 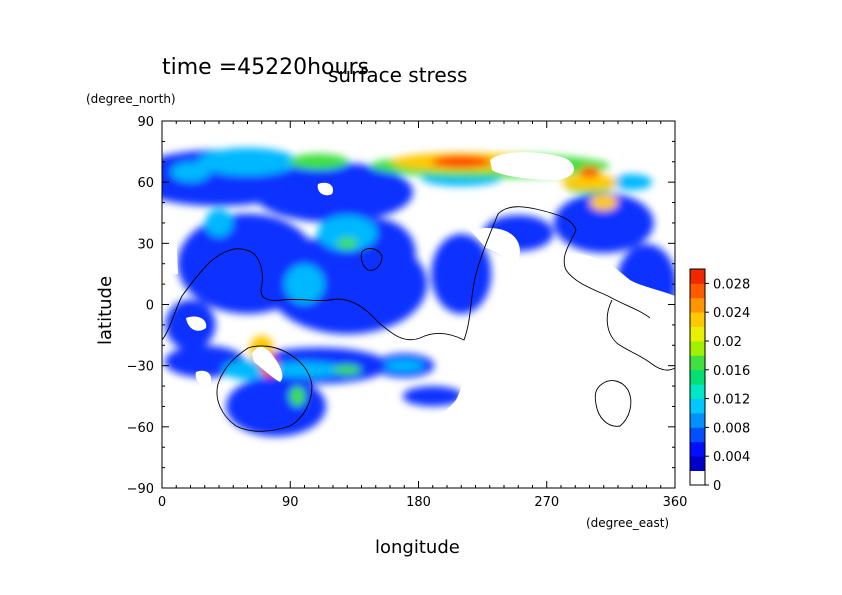 What do you see at coordinates (267, 364) in the screenshot?
I see `saturated-peak-south` at bounding box center [267, 364].